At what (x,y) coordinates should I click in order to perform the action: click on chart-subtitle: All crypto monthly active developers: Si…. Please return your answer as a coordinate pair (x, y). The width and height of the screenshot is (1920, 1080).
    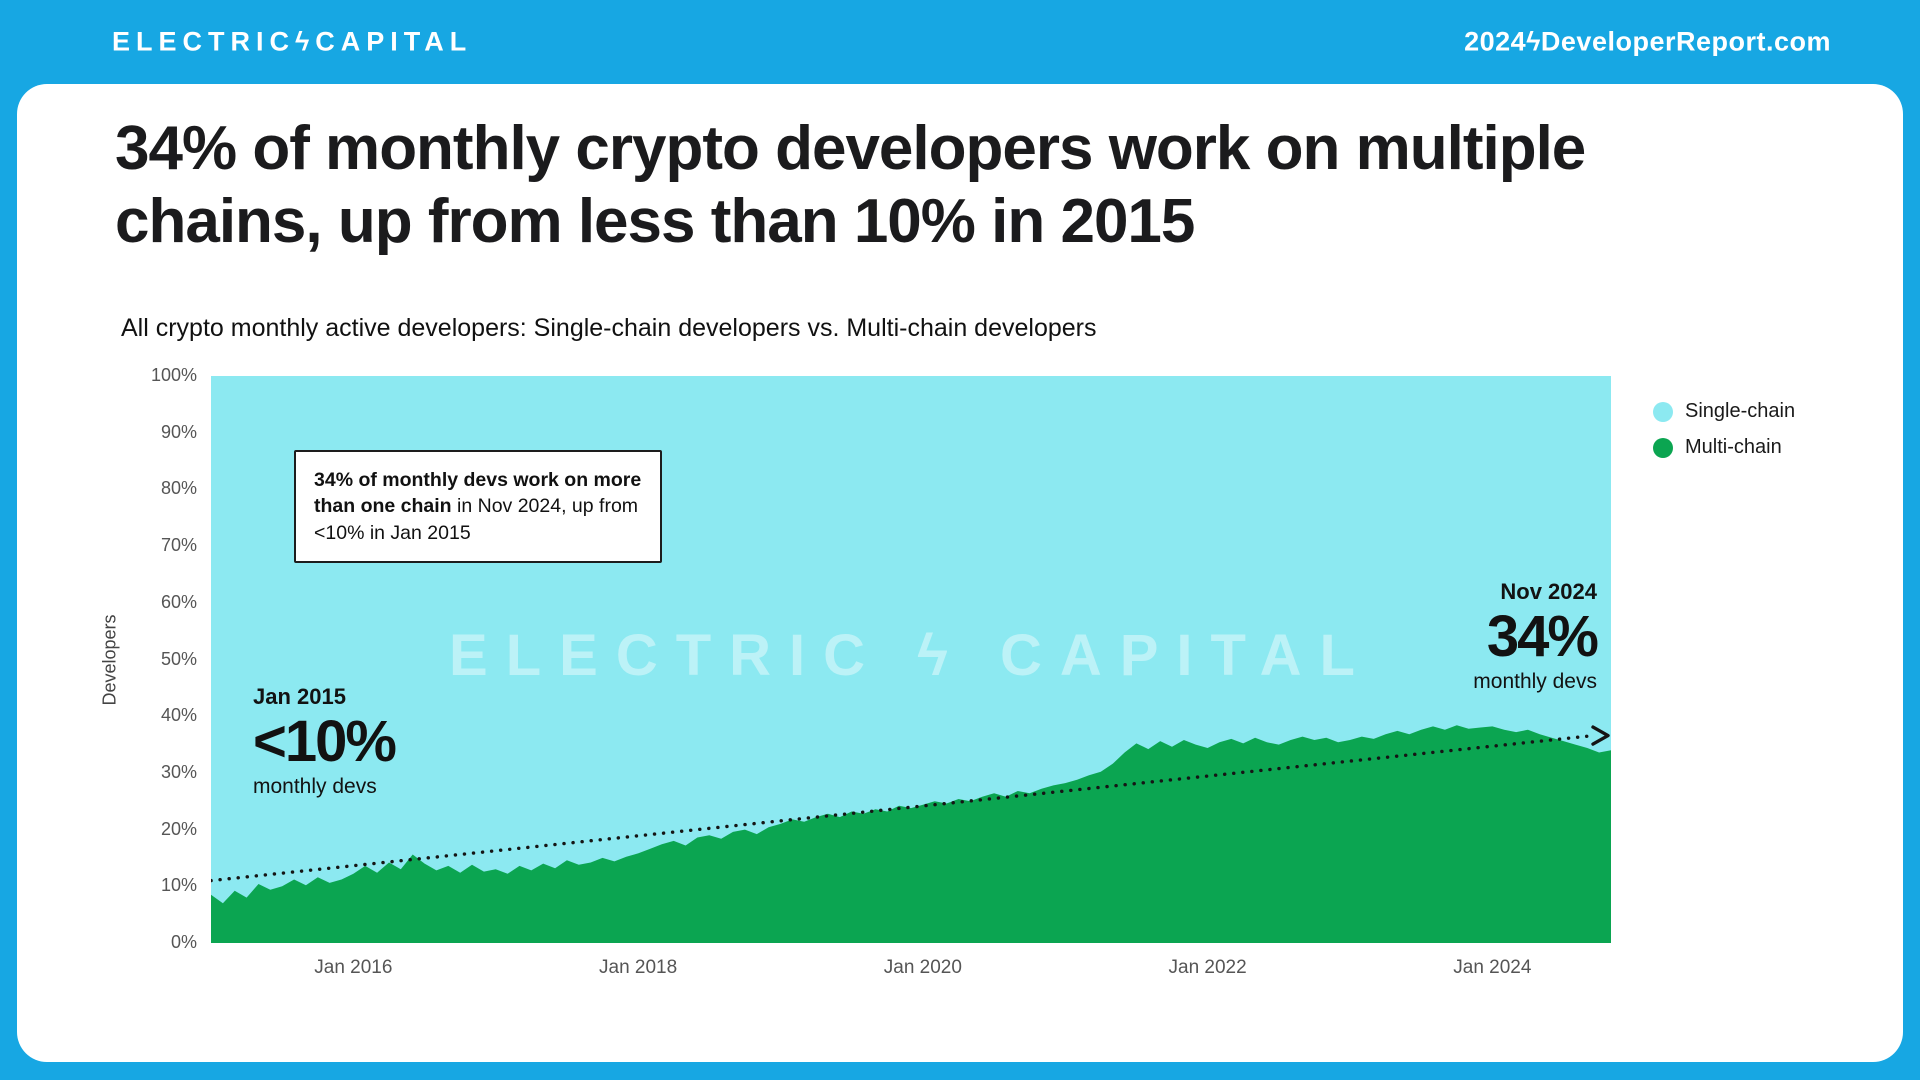
    Looking at the image, I should click on (609, 328).